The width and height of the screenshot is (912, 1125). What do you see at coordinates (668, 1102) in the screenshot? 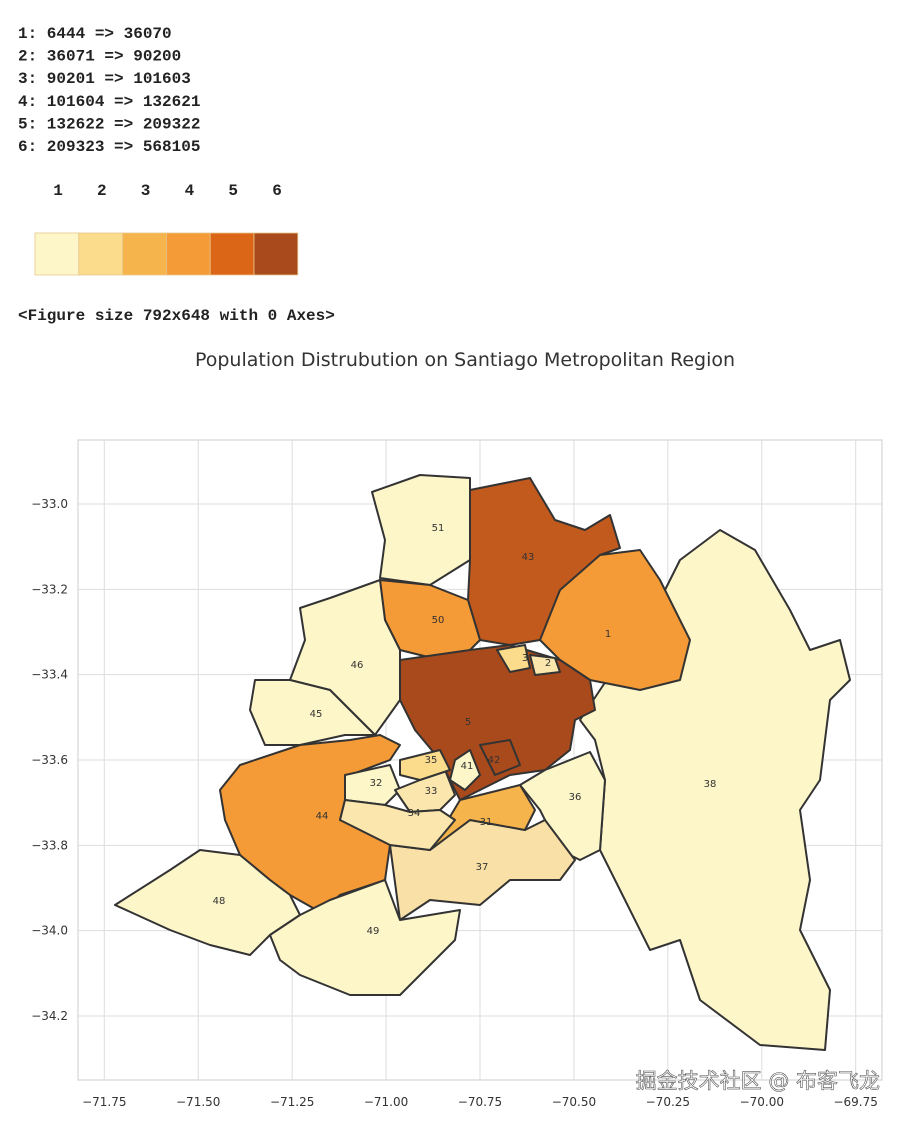
I see `x-tick-label: −70.25` at bounding box center [668, 1102].